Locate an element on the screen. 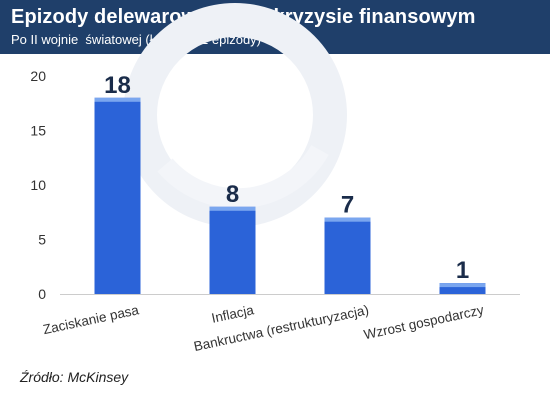 The height and width of the screenshot is (402, 550). y-tick-label: 10 is located at coordinates (38, 185).